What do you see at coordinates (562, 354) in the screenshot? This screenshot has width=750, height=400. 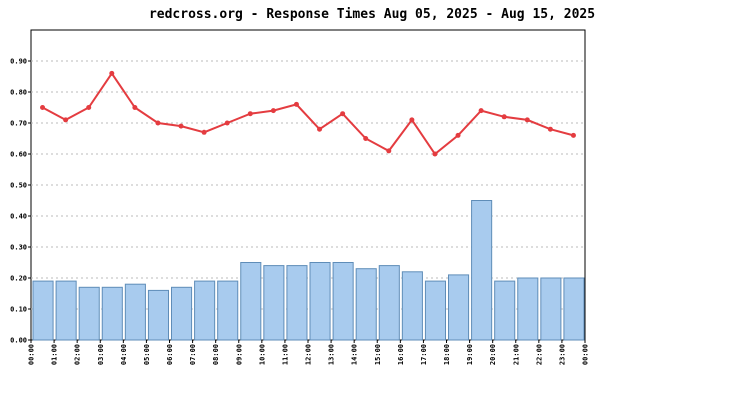 I see `x-tick-label: 23:00` at bounding box center [562, 354].